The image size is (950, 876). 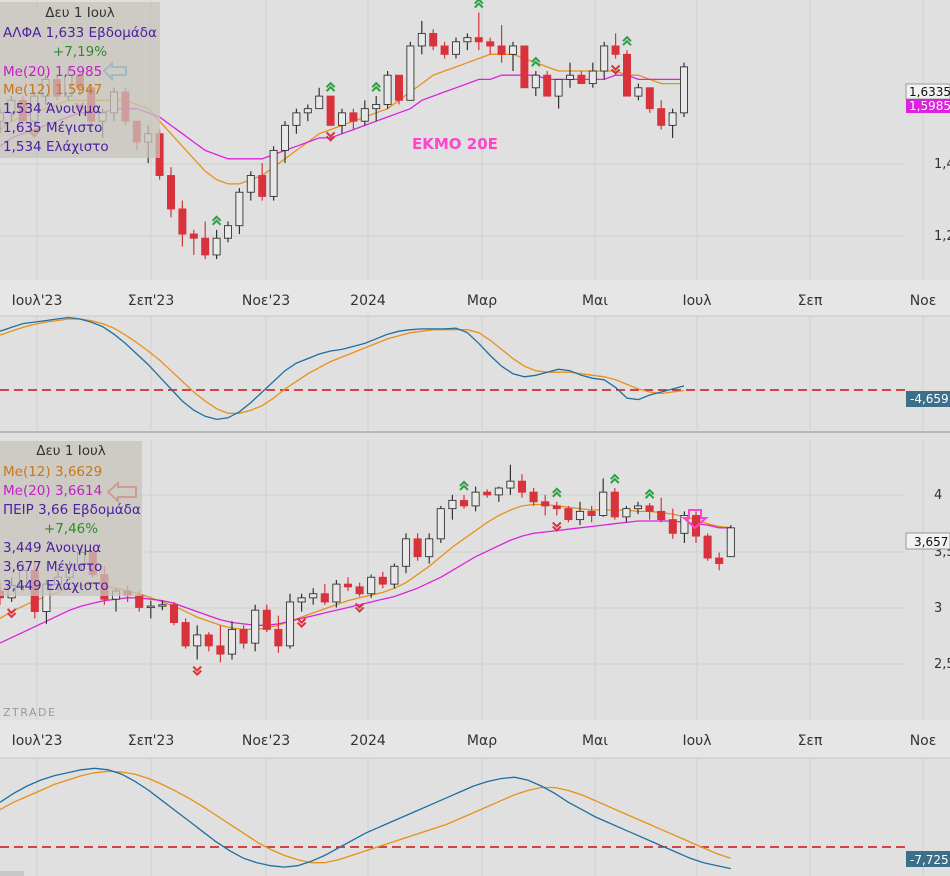 What do you see at coordinates (53, 472) in the screenshot?
I see `legend-ma12: Me(12) 3,6629` at bounding box center [53, 472].